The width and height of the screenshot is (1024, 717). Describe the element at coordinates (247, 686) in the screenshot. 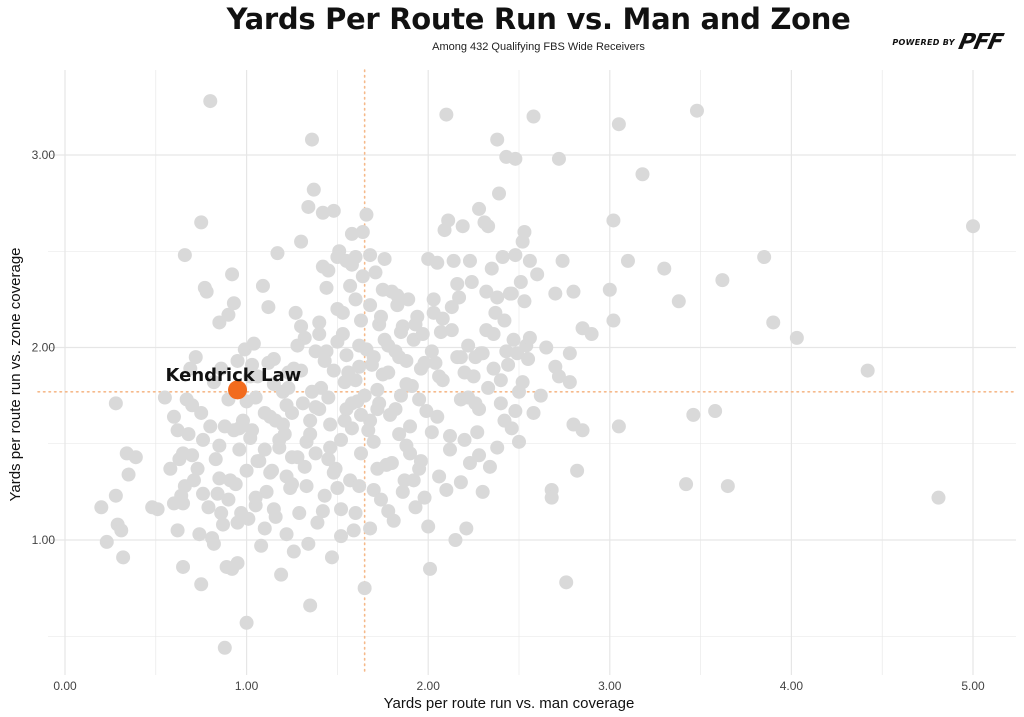

I see `x-tick-label: 1.00` at that location.